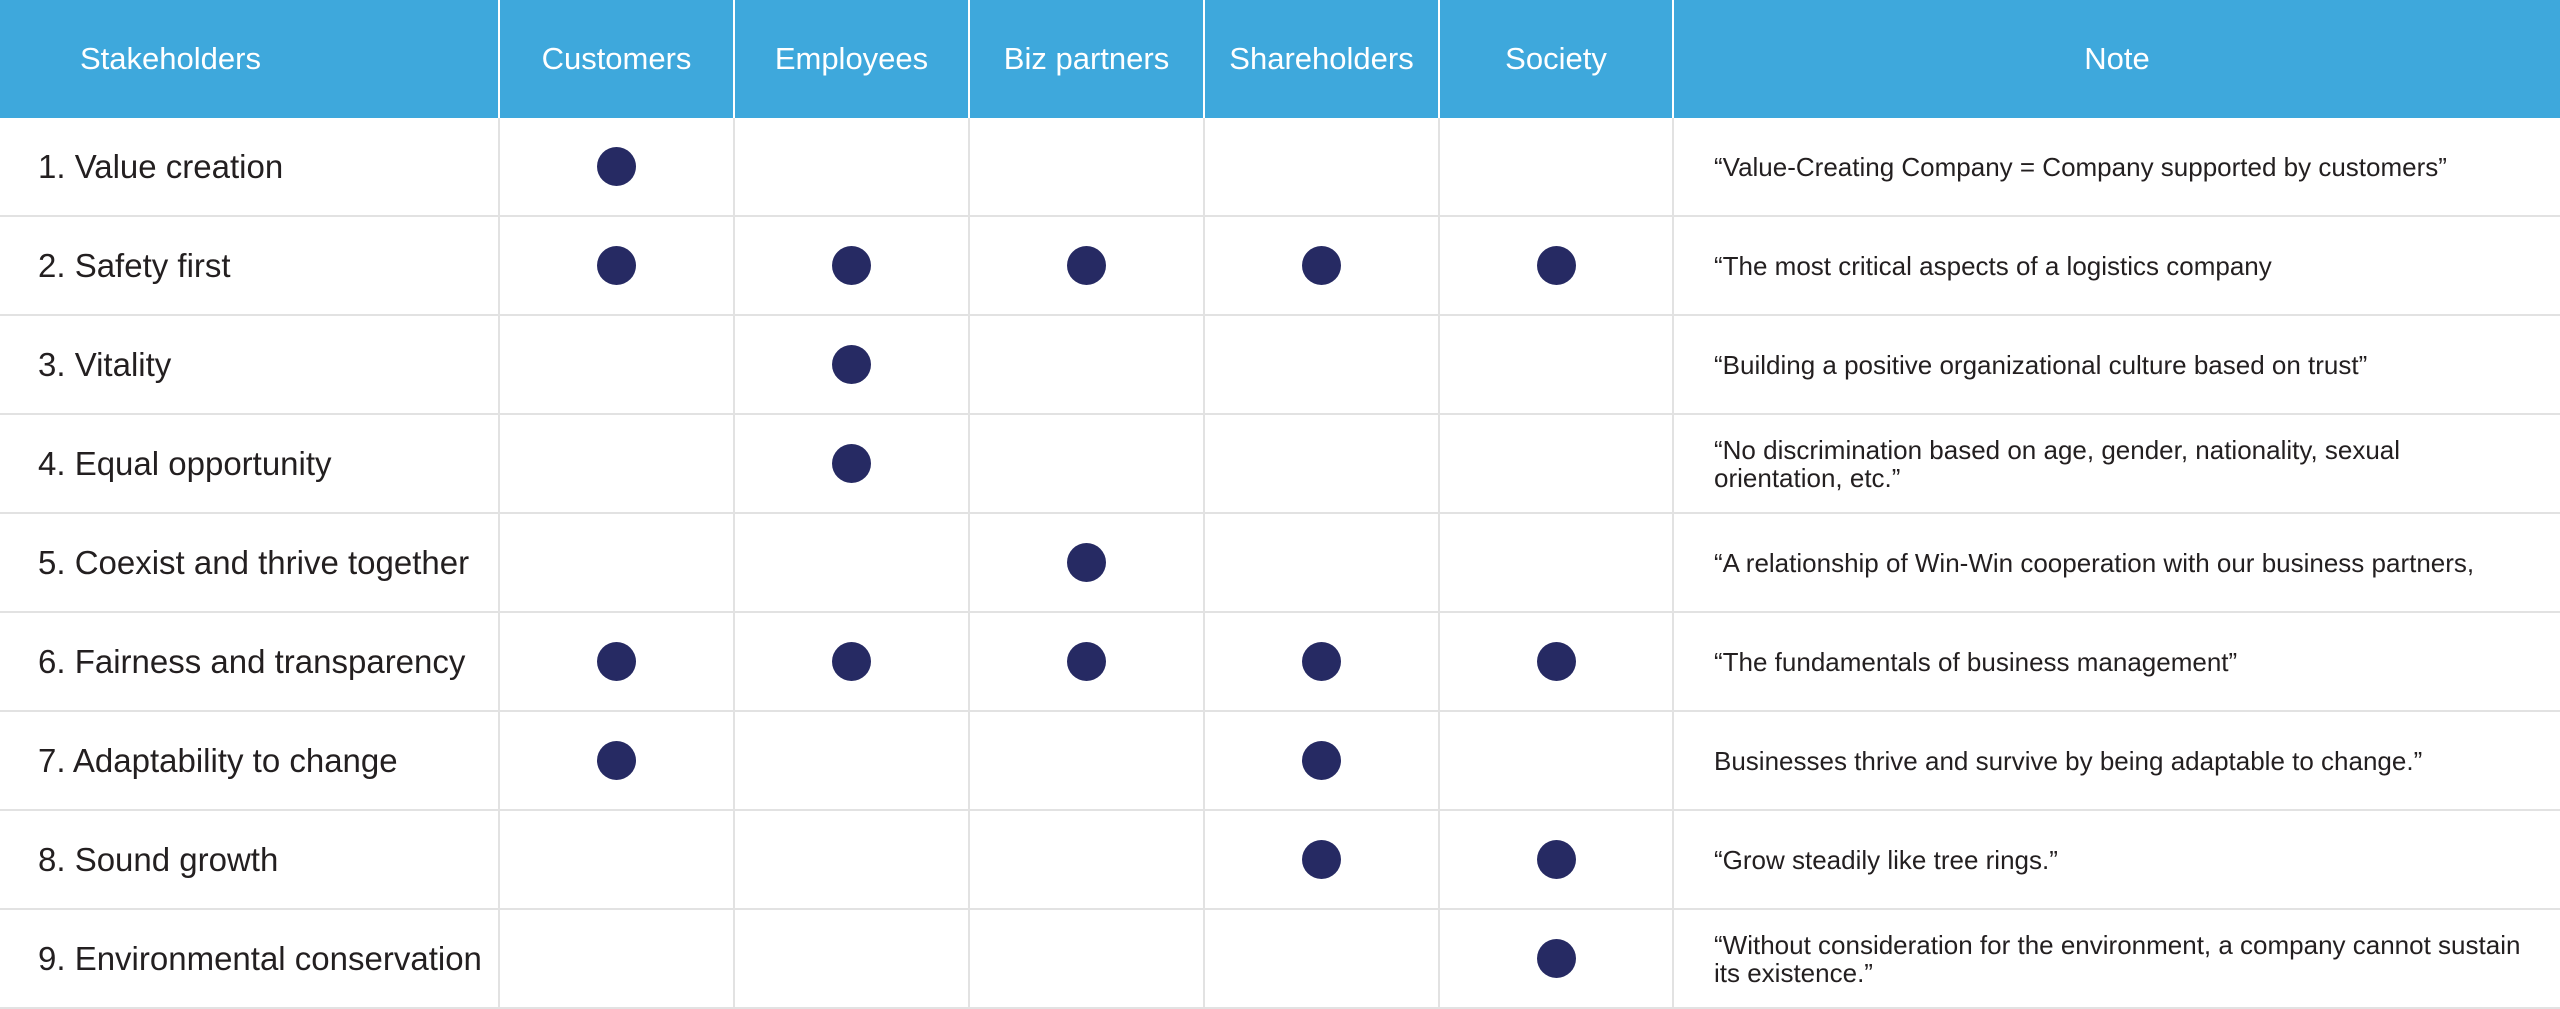 The width and height of the screenshot is (2560, 1009). What do you see at coordinates (617, 59) in the screenshot?
I see `header-customers: Customers` at bounding box center [617, 59].